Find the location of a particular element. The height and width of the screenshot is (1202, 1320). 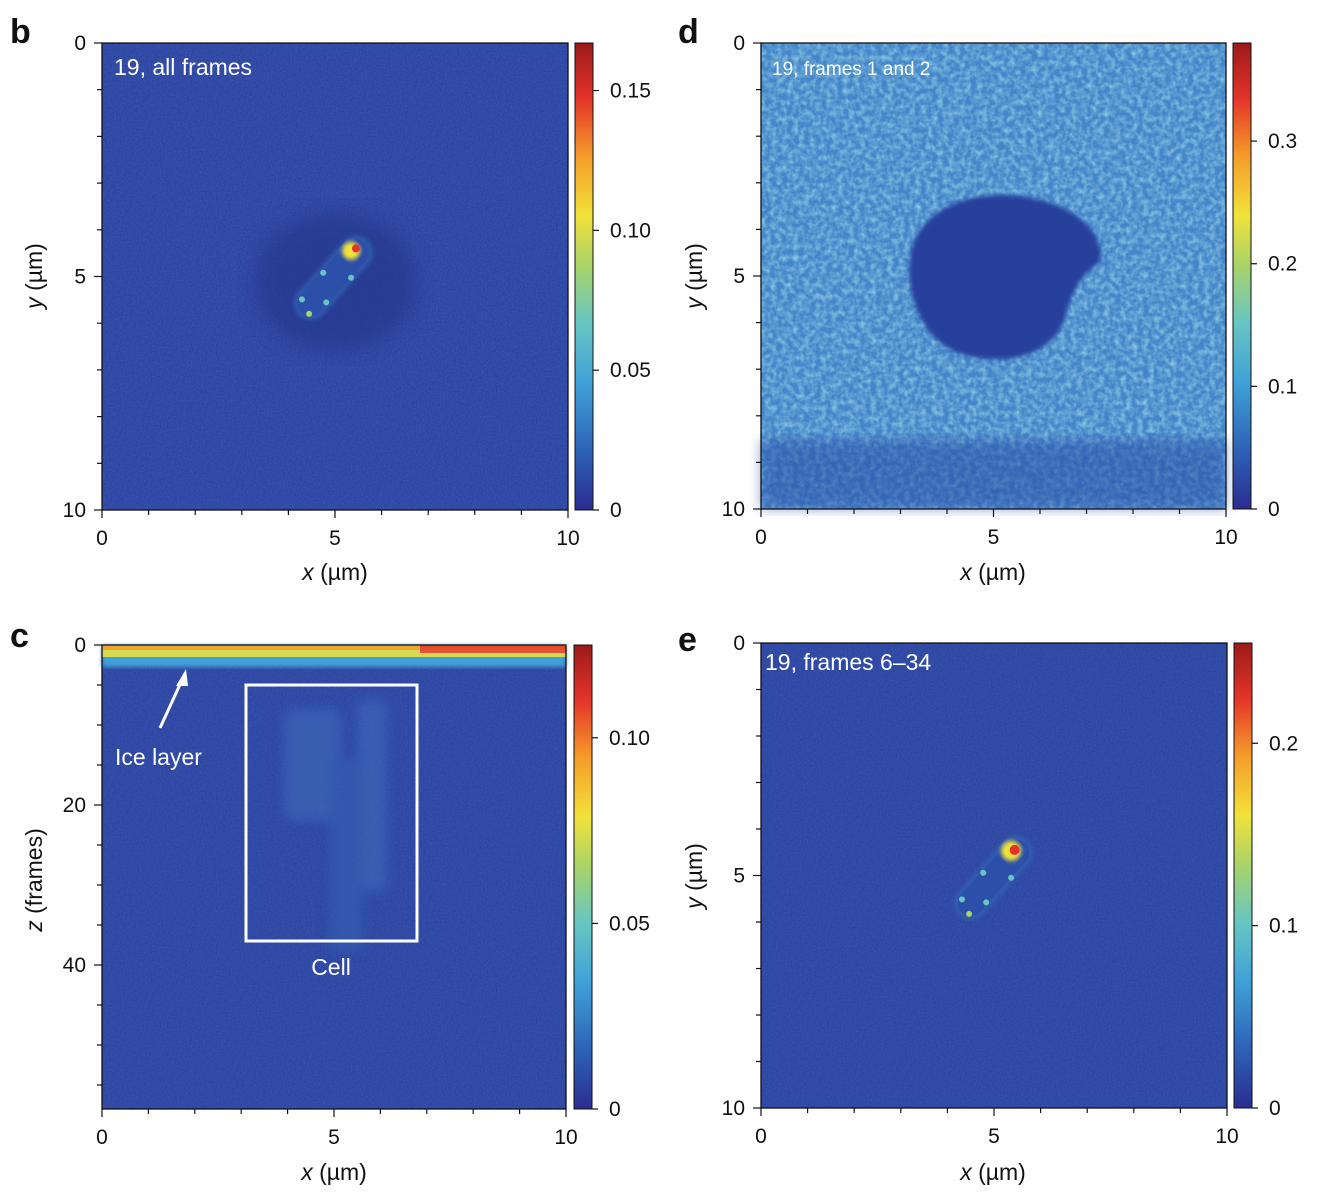

panel-b-letter: b is located at coordinates (20, 32).